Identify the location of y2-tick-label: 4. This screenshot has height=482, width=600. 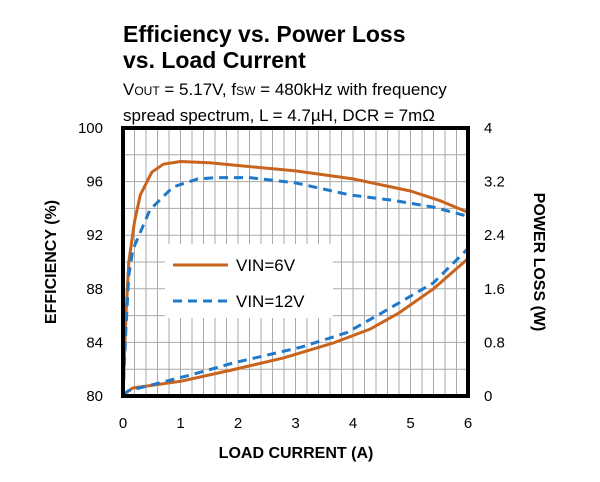
(488, 128).